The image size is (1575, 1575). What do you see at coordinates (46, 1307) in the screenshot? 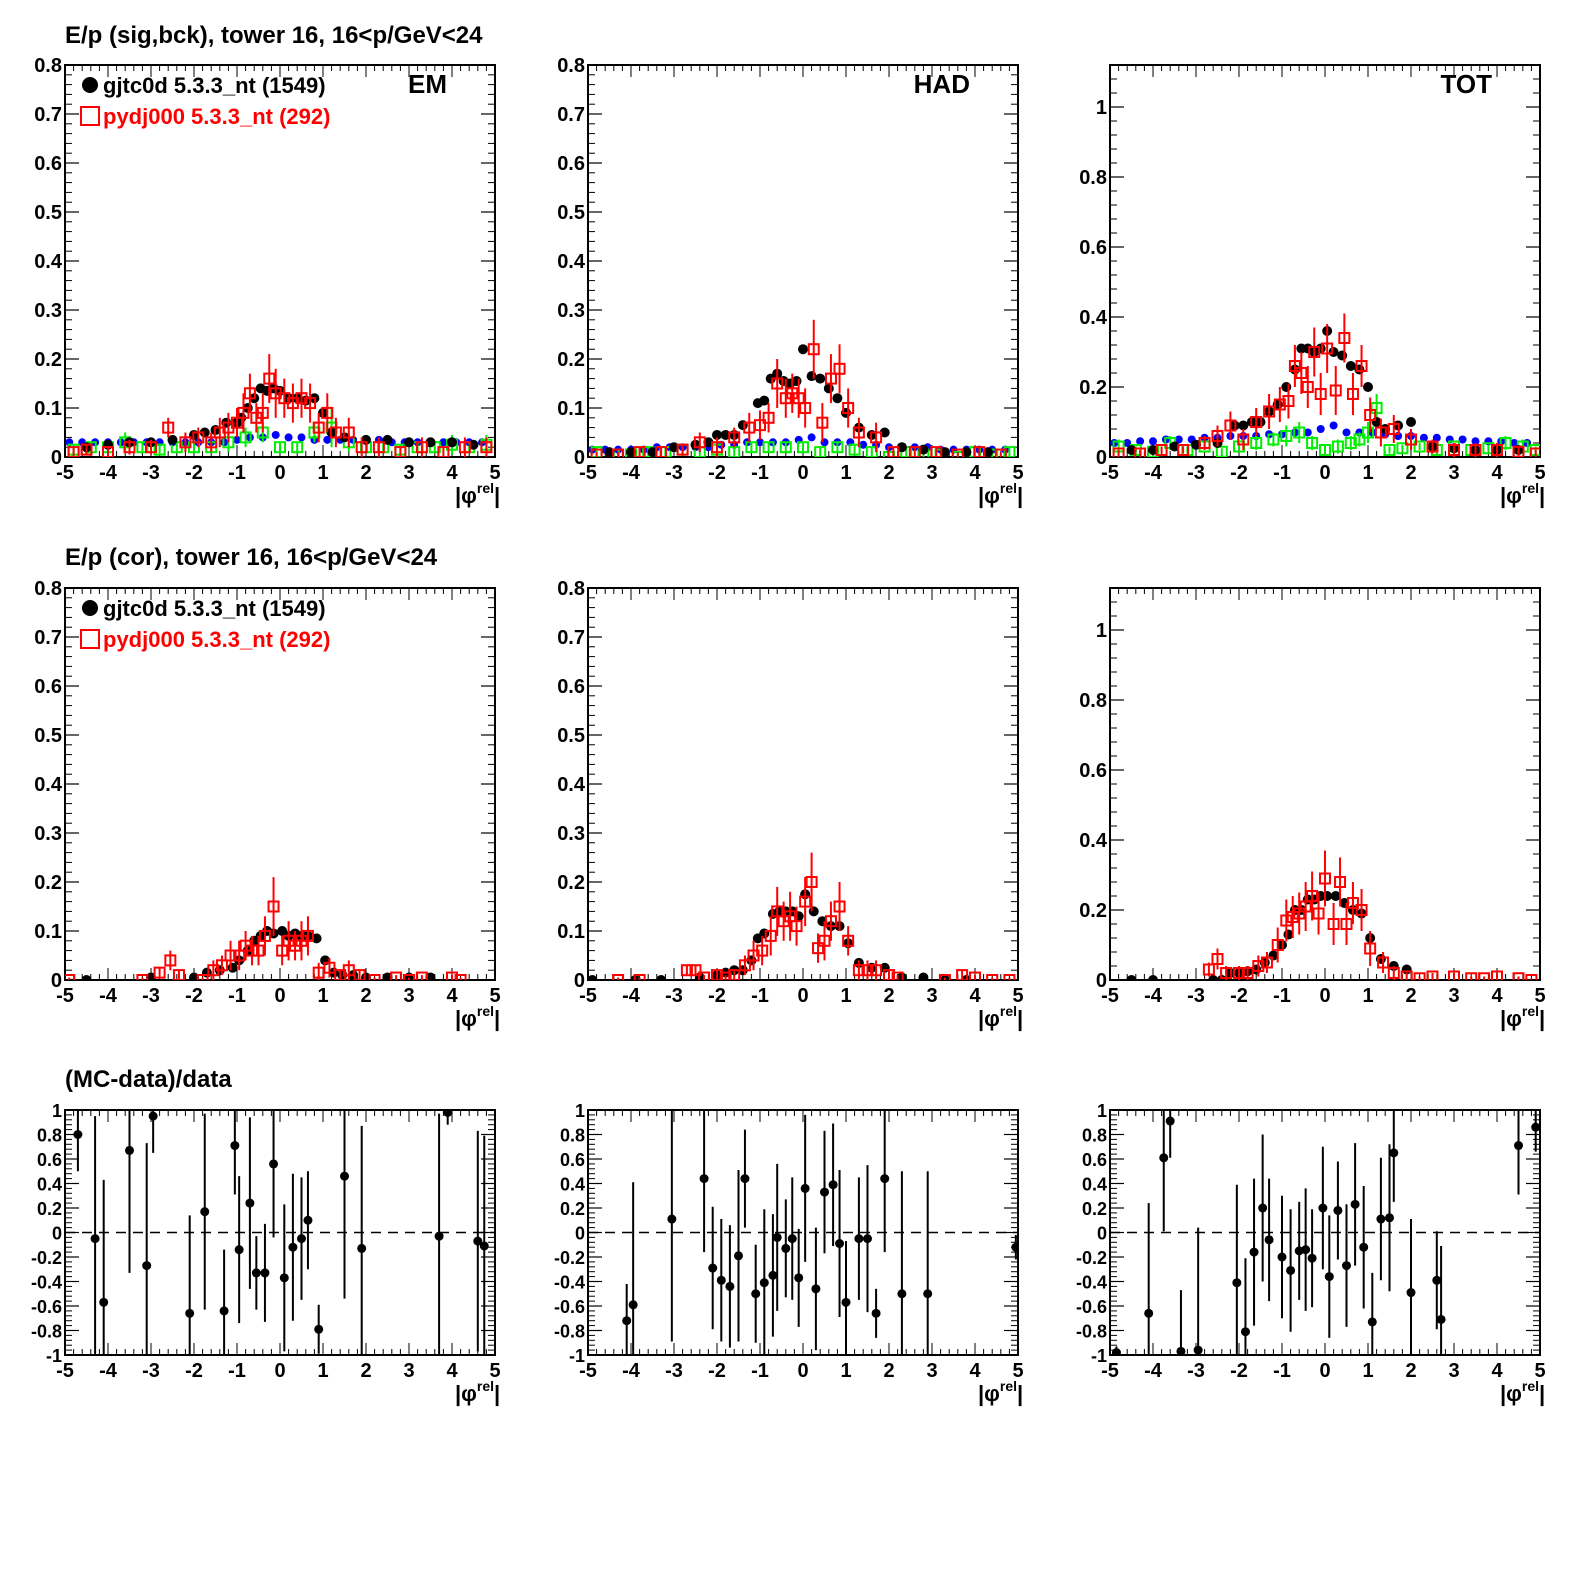
I see `y-tick-label: -0.6` at bounding box center [46, 1307].